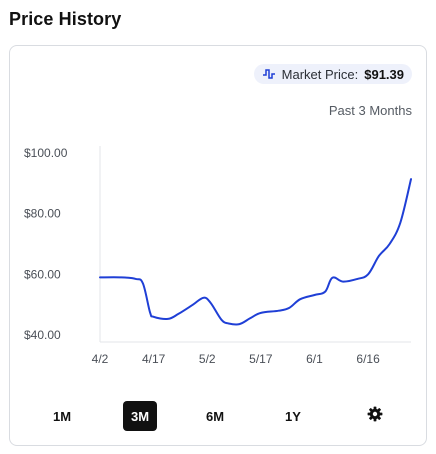  Describe the element at coordinates (65, 19) in the screenshot. I see `page-title: Price History` at that location.